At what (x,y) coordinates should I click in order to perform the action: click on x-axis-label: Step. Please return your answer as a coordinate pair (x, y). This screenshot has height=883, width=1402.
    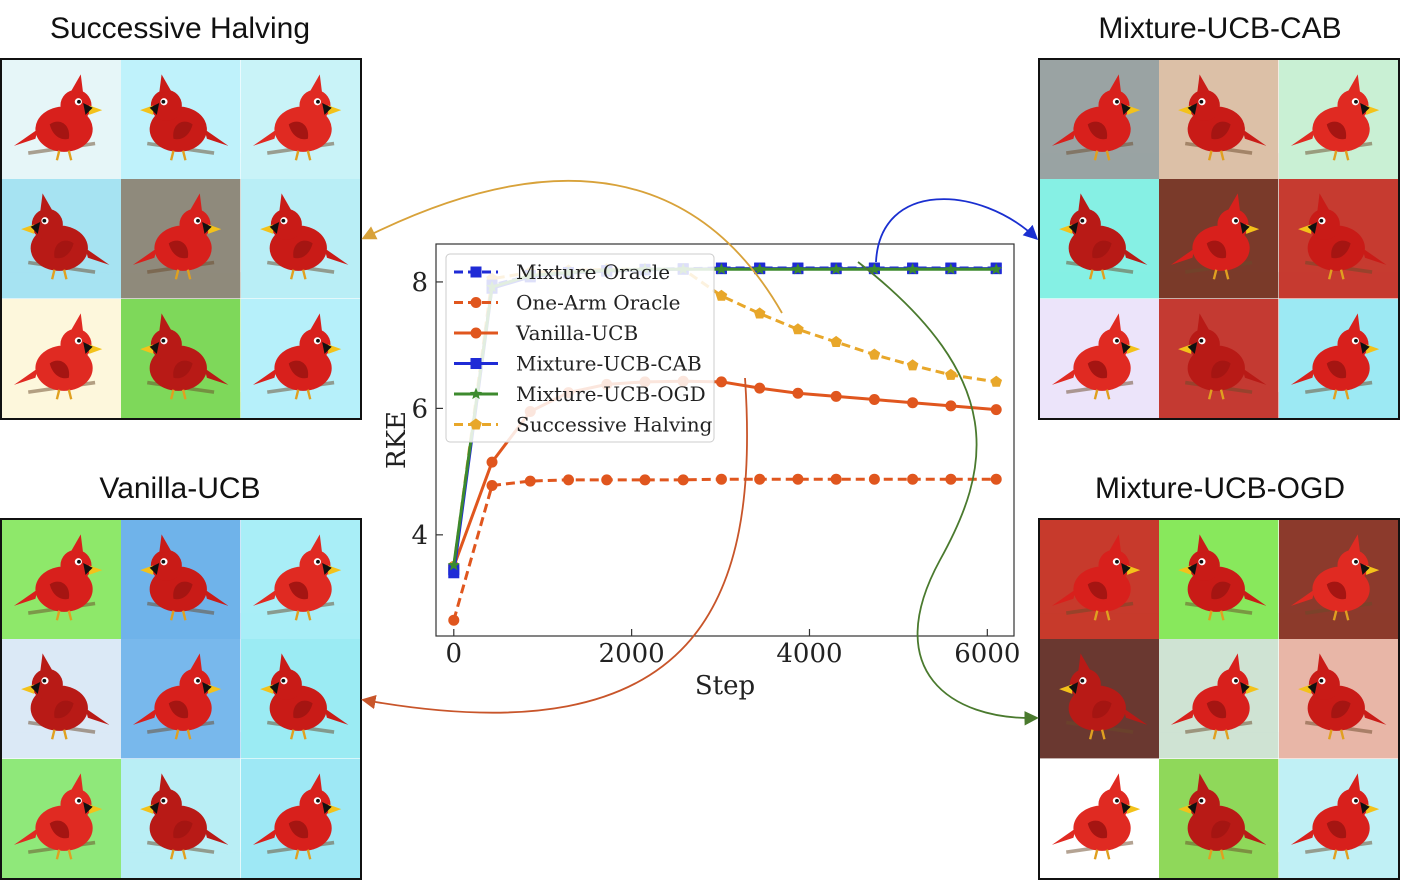
    Looking at the image, I should click on (725, 686).